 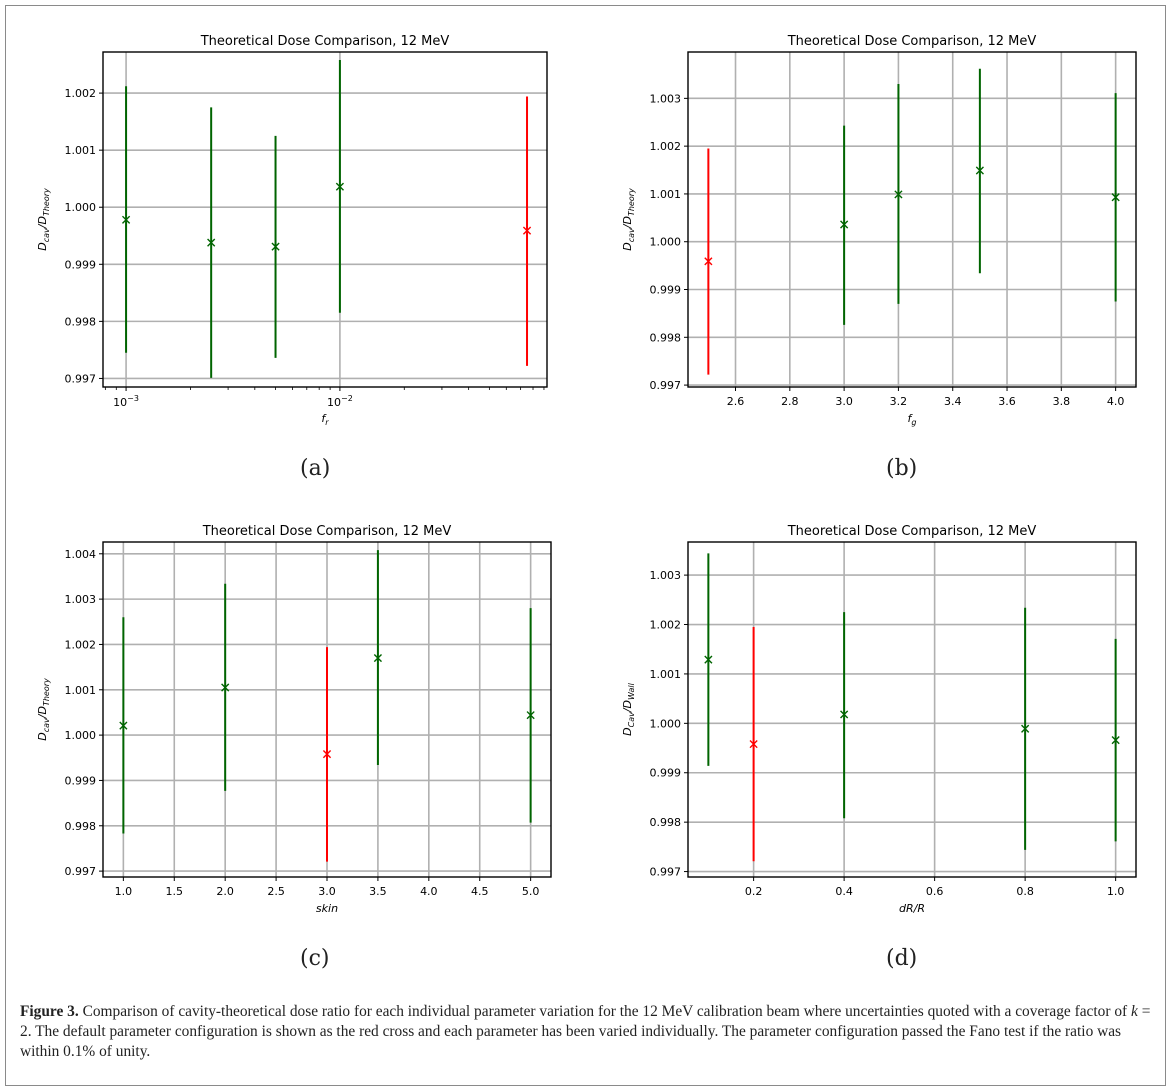 What do you see at coordinates (325, 419) in the screenshot?
I see `x-axis-label-a: fr` at bounding box center [325, 419].